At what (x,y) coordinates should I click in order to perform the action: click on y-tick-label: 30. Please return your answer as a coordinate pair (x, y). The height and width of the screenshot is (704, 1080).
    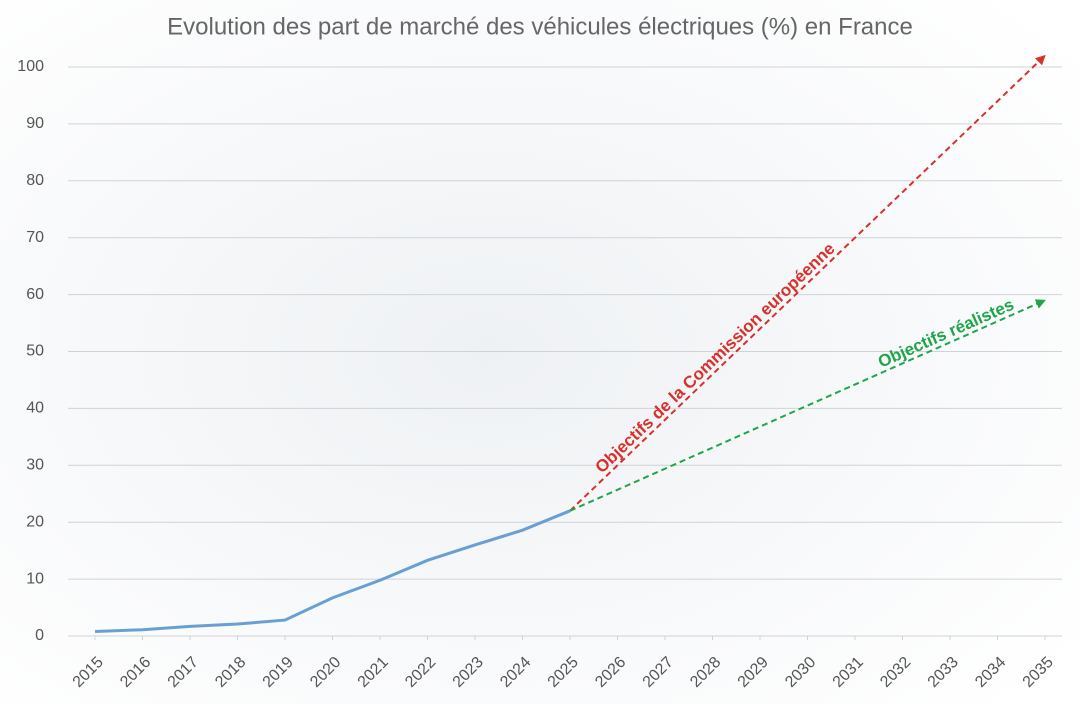
    Looking at the image, I should click on (35, 465).